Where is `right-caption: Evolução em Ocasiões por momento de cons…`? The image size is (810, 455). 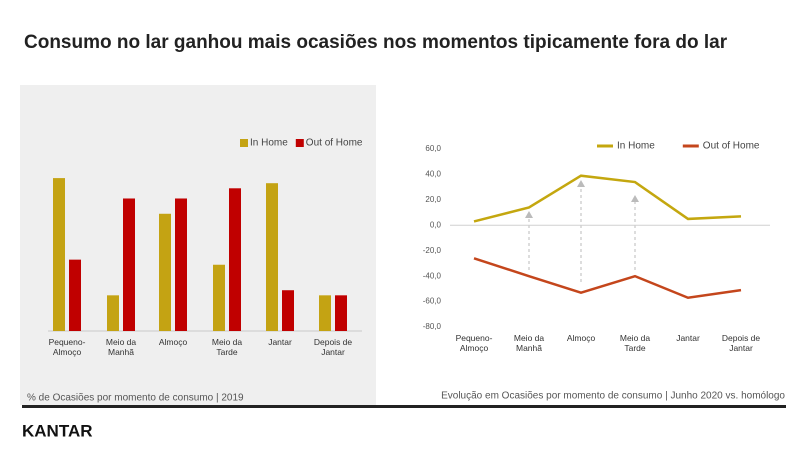 right-caption: Evolução em Ocasiões por momento de cons… is located at coordinates (613, 396).